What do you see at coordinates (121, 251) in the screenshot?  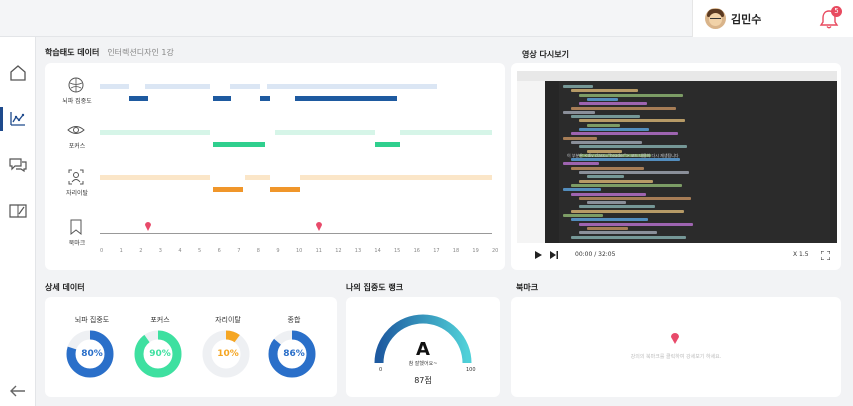 I see `timeline-tick: 1` at bounding box center [121, 251].